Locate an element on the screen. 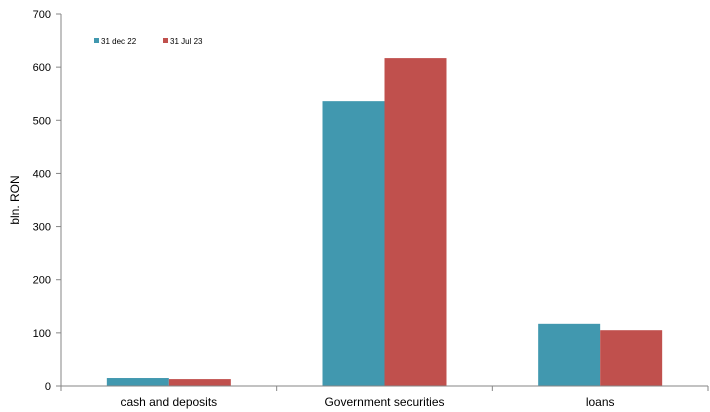 The width and height of the screenshot is (710, 412). legend: 31 dec 22 31 Jul 23 is located at coordinates (148, 41).